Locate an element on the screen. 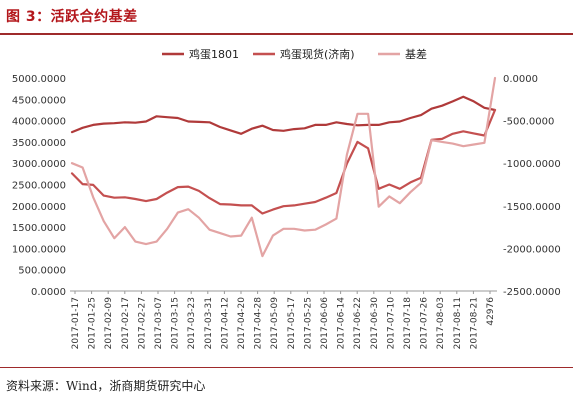  left-axis-tick-label: 5000.0000 is located at coordinates (39, 79).